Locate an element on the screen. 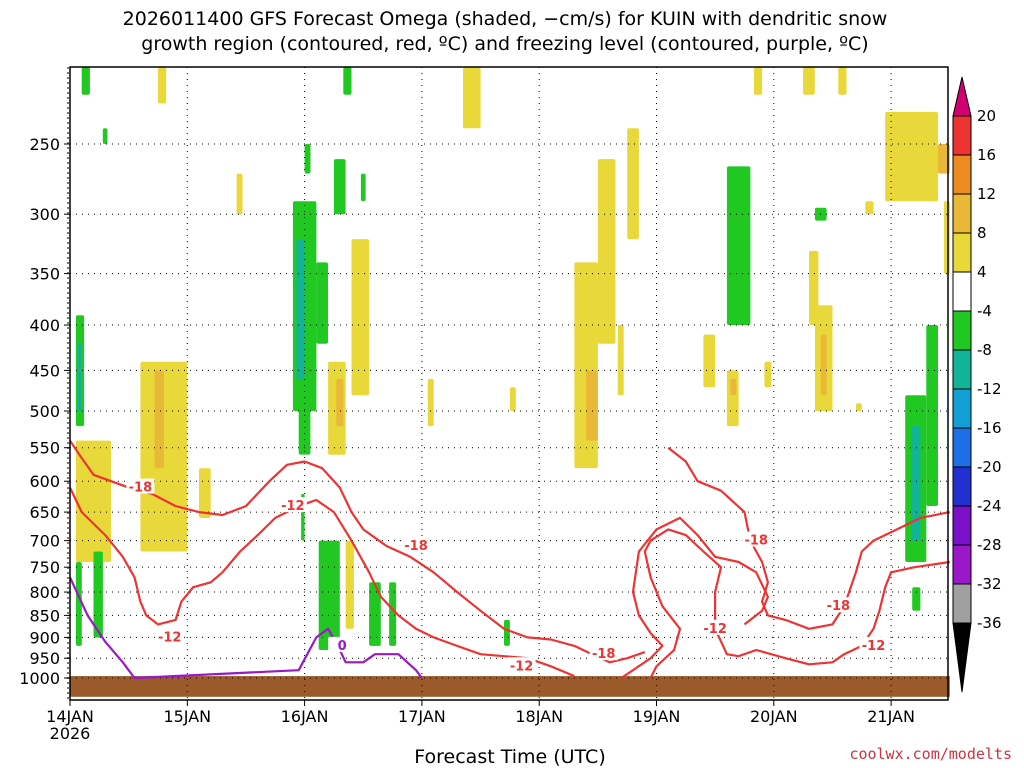 Image resolution: width=1024 pixels, height=768 pixels. colorbar-label: 20 is located at coordinates (986, 116).